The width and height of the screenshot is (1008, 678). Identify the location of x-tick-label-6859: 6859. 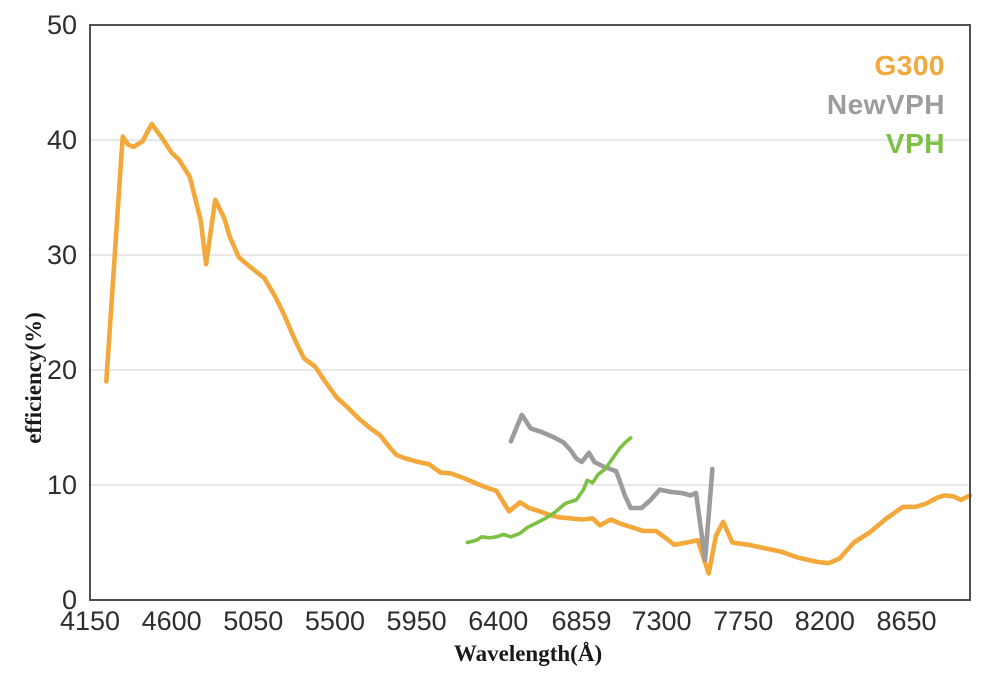
(581, 621).